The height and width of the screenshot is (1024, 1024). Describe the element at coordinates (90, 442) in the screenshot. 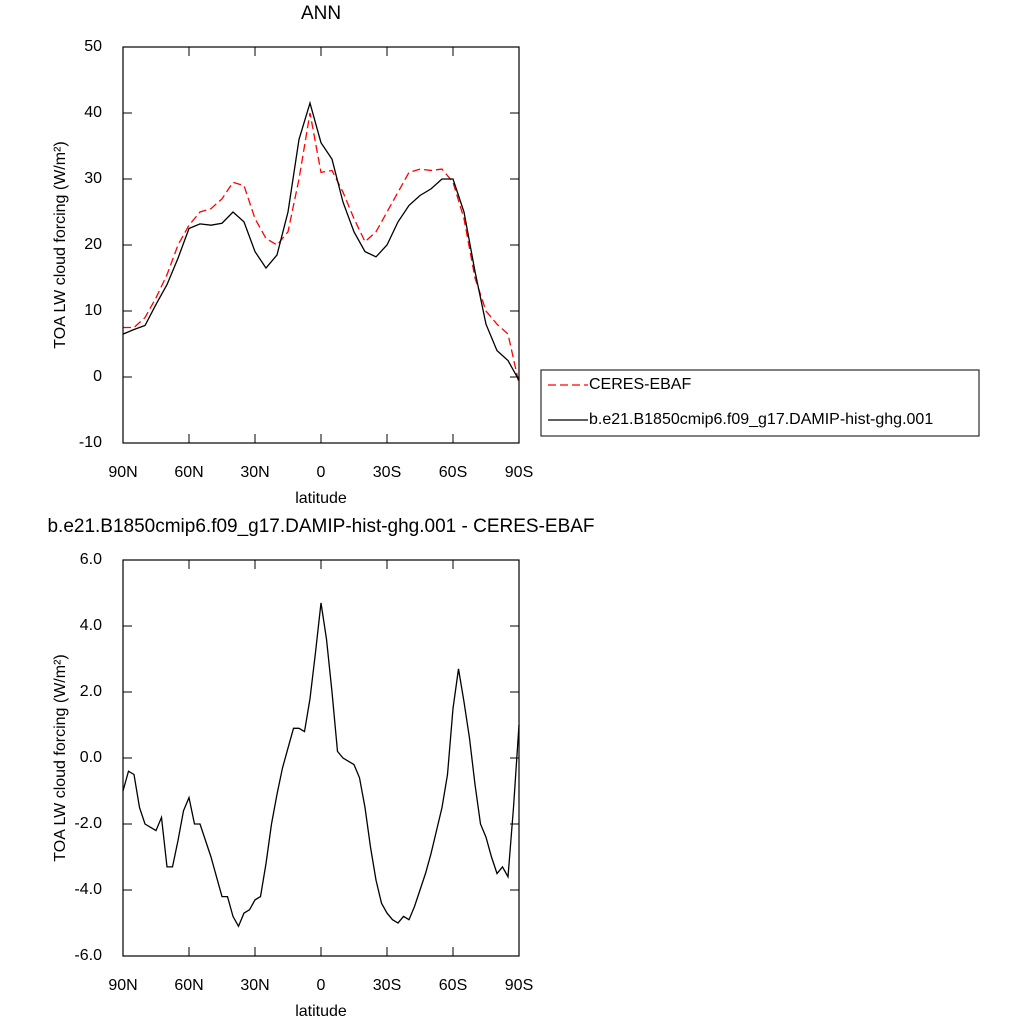

I see `y-tick-label: -10` at that location.